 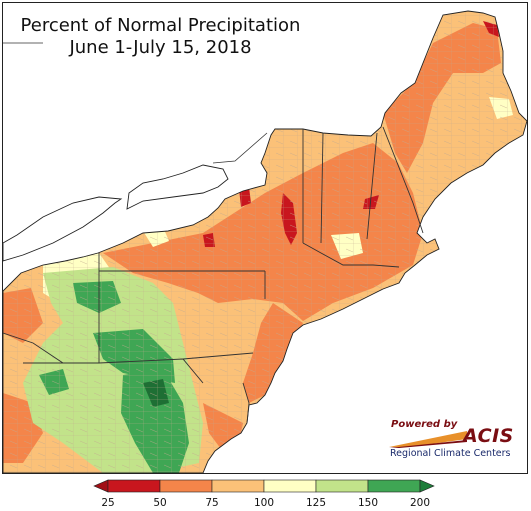 I want to click on lake-ontario, so click(x=177, y=187).